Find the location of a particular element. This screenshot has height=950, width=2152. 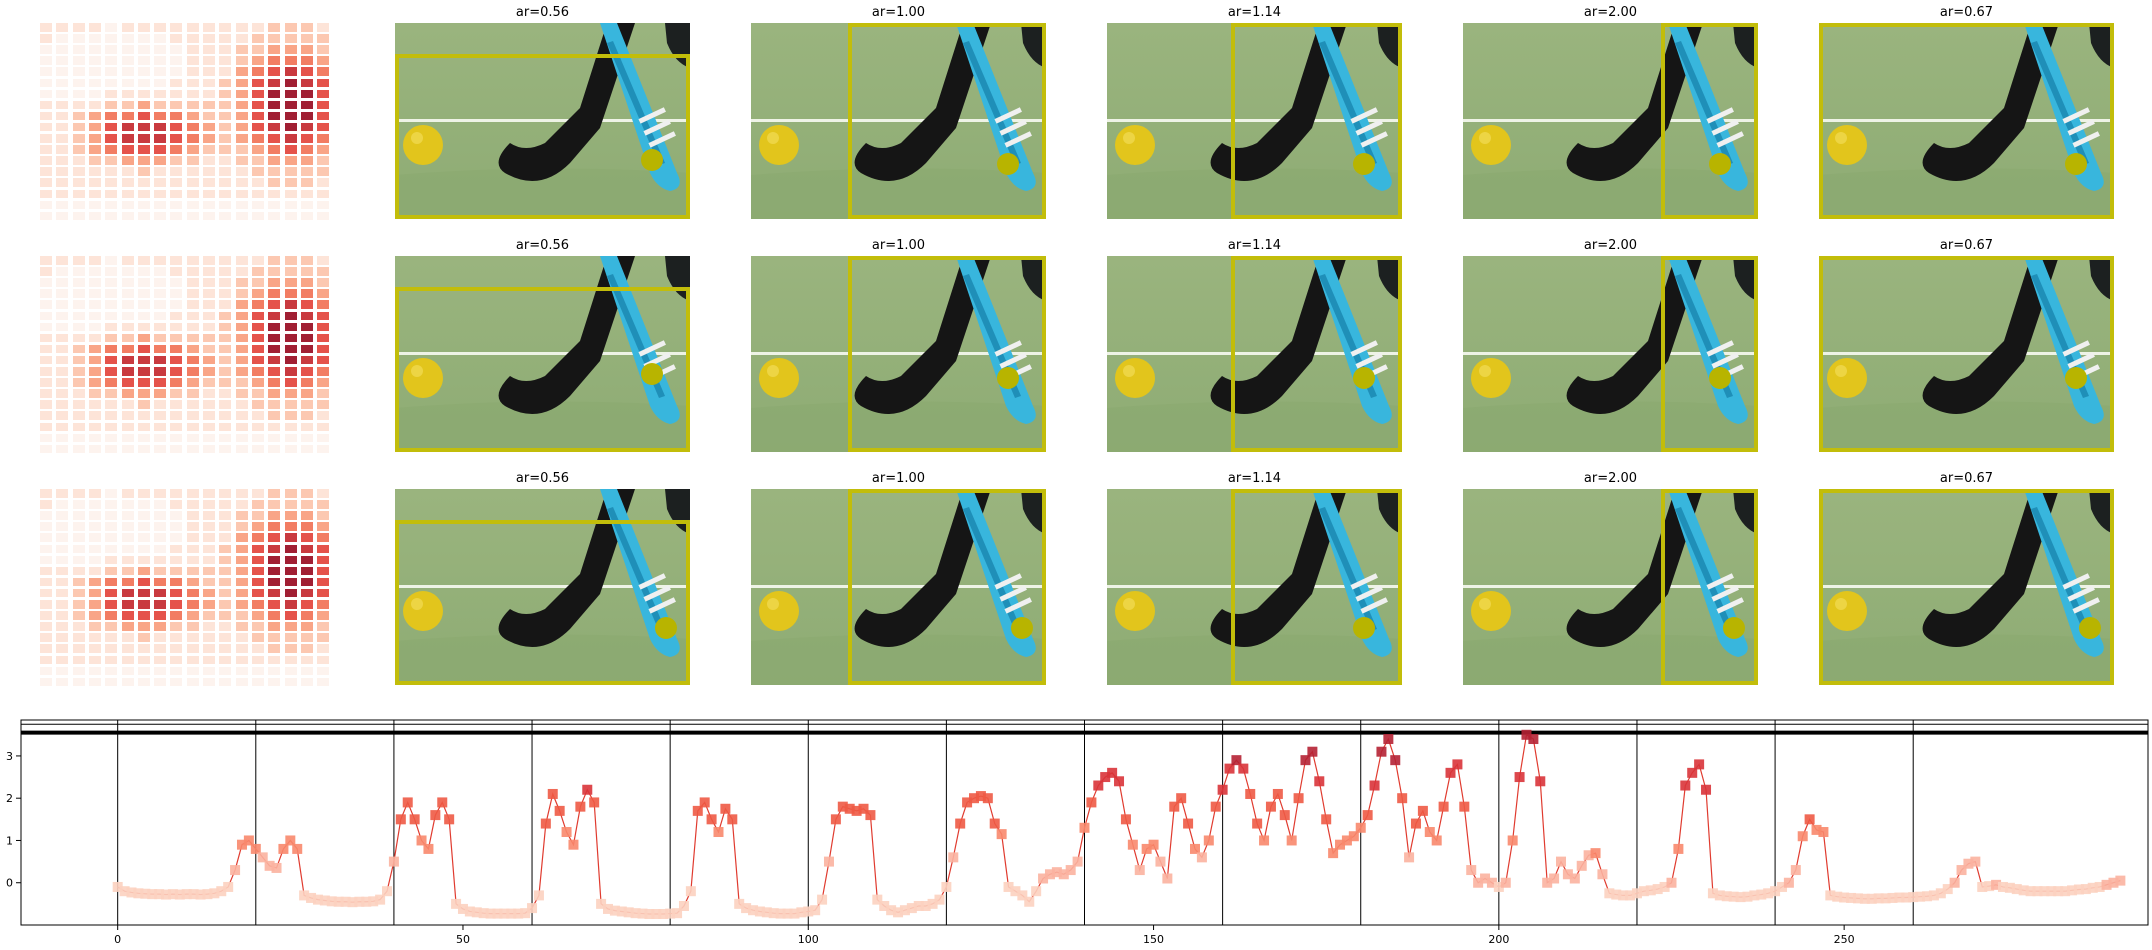

crop-panel-title: ar=0.67 is located at coordinates (1966, 478).